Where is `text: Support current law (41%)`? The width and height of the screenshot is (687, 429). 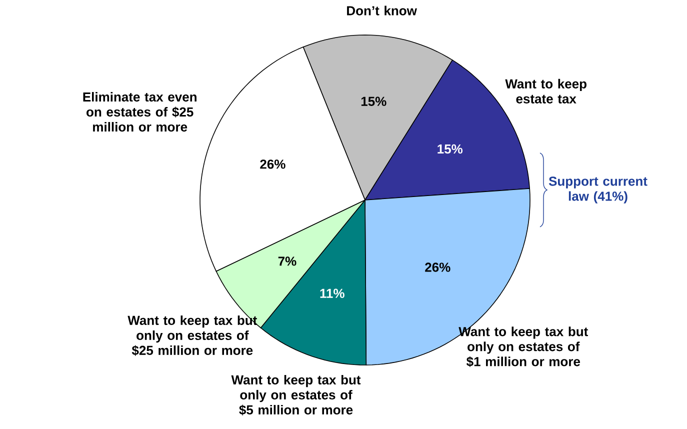
text: Support current law (41%) is located at coordinates (598, 190).